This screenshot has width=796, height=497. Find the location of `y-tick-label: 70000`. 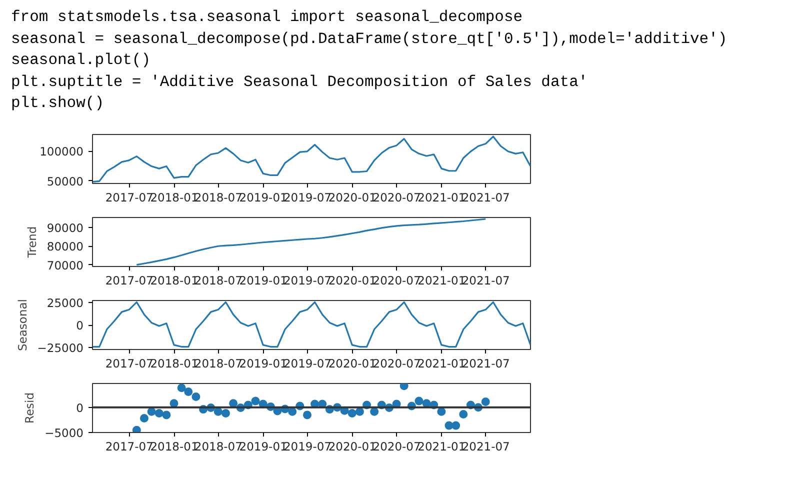

y-tick-label: 70000 is located at coordinates (65, 265).